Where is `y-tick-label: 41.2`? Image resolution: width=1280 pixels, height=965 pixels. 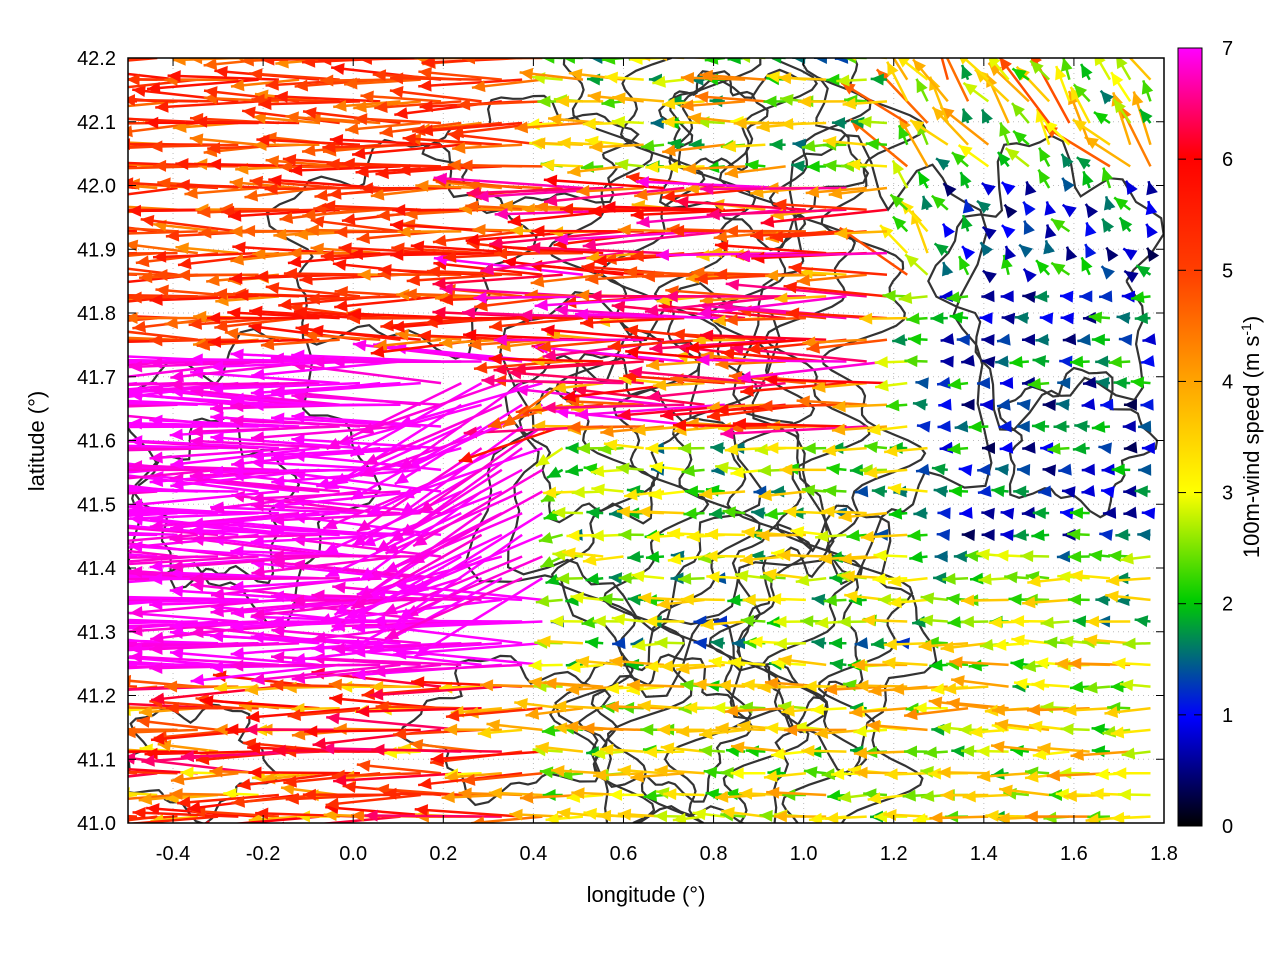 y-tick-label: 41.2 is located at coordinates (96, 697).